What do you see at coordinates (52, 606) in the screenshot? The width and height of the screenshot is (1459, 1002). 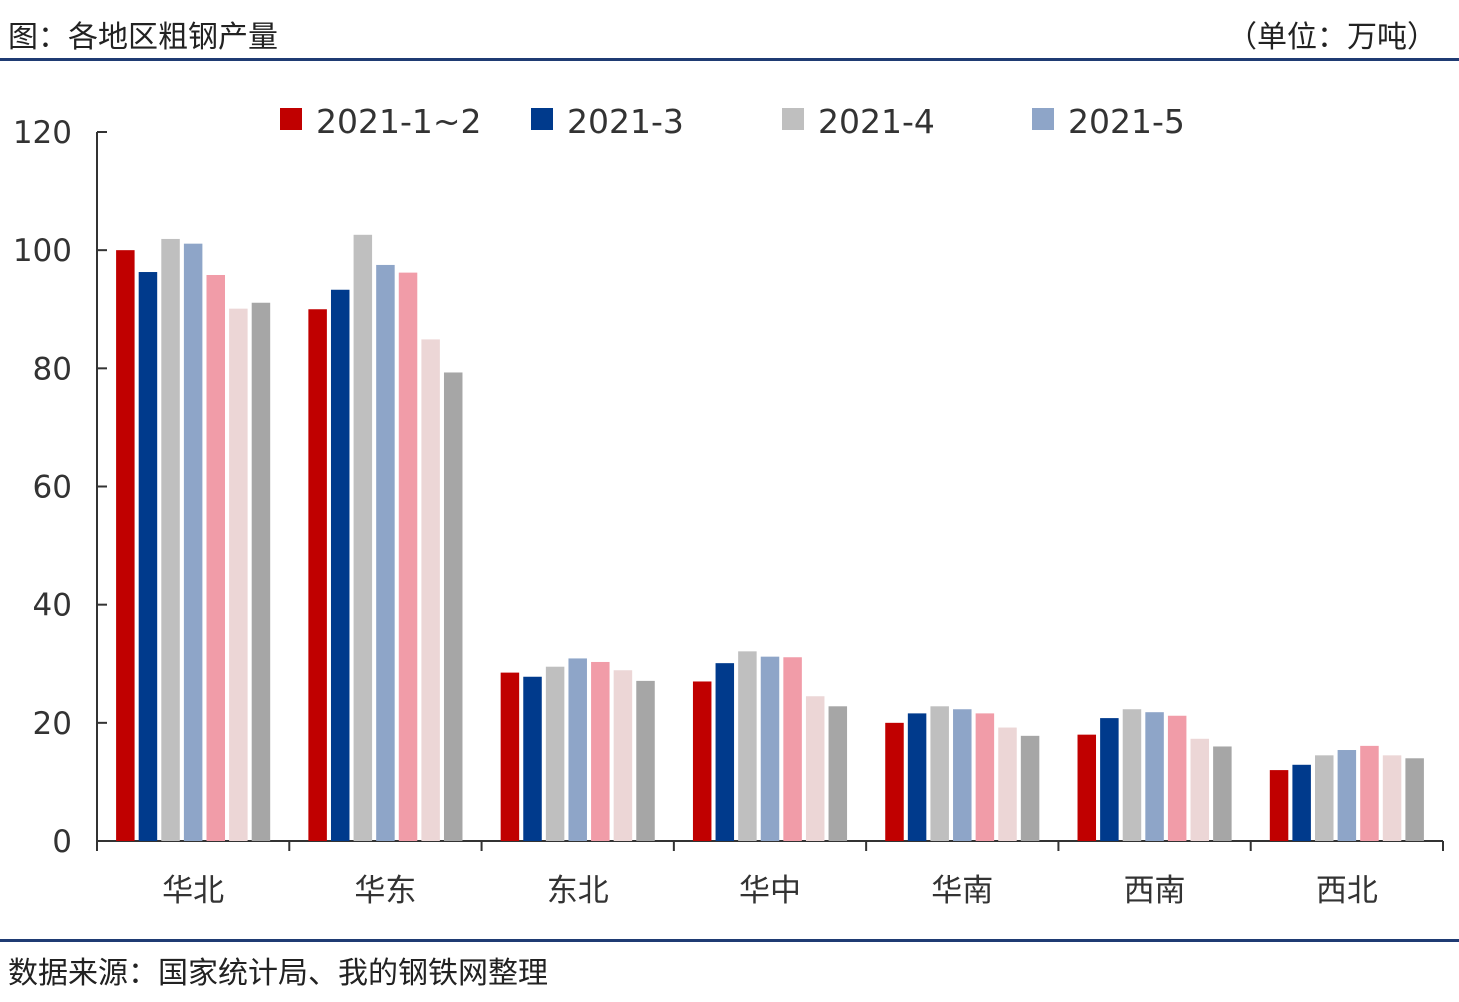 I see `y-tick-label: 40` at bounding box center [52, 606].